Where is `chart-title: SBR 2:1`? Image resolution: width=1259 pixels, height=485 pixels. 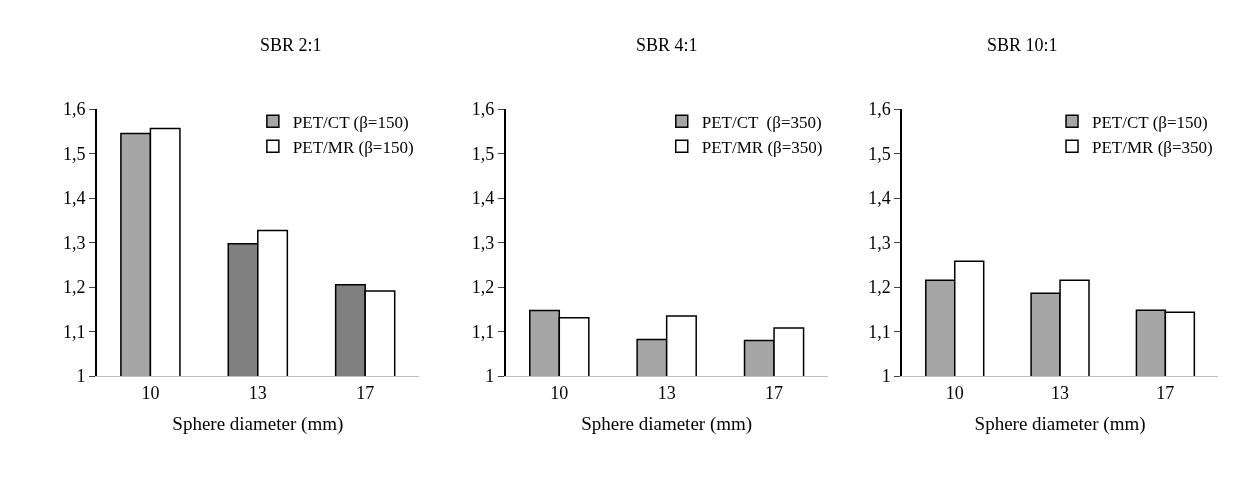
chart-title: SBR 2:1 is located at coordinates (291, 45).